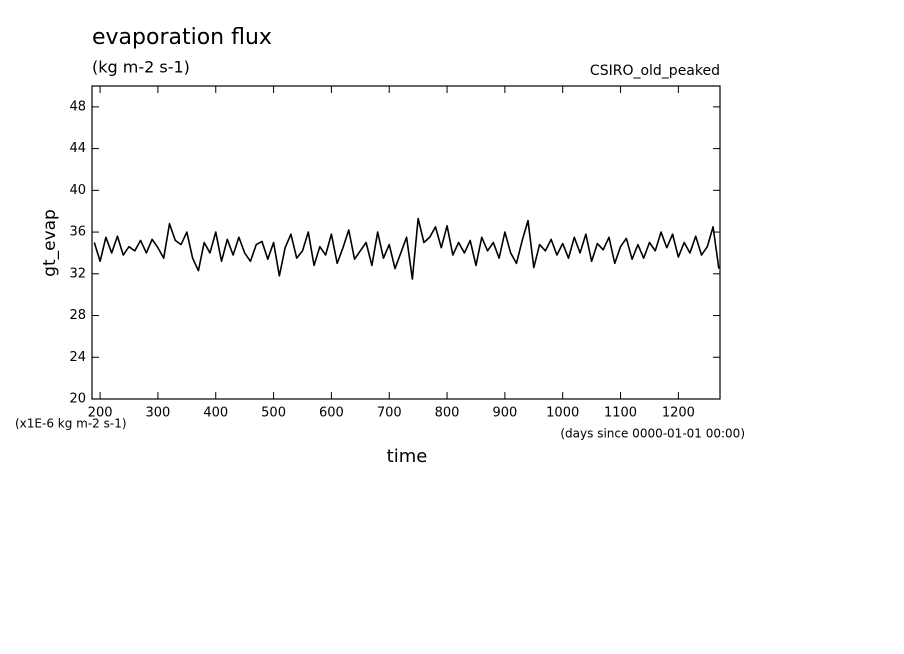 The width and height of the screenshot is (904, 654). Describe the element at coordinates (77, 357) in the screenshot. I see `y-tick-label: 24` at that location.